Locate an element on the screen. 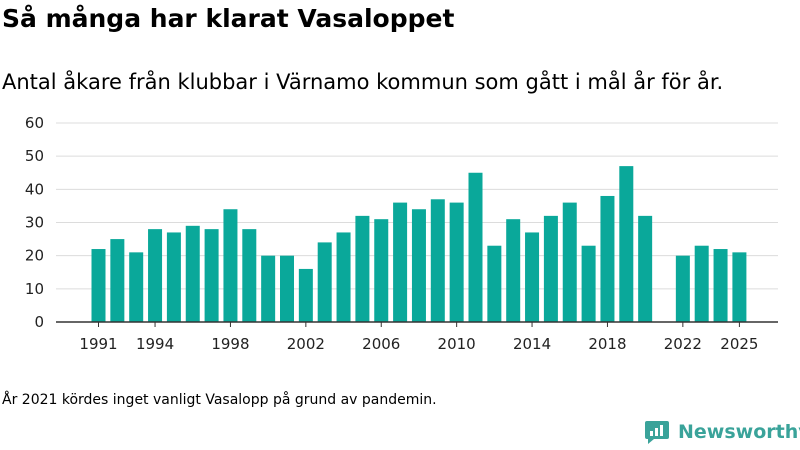 This screenshot has width=800, height=450. x-tick-label: 2010 is located at coordinates (457, 344).